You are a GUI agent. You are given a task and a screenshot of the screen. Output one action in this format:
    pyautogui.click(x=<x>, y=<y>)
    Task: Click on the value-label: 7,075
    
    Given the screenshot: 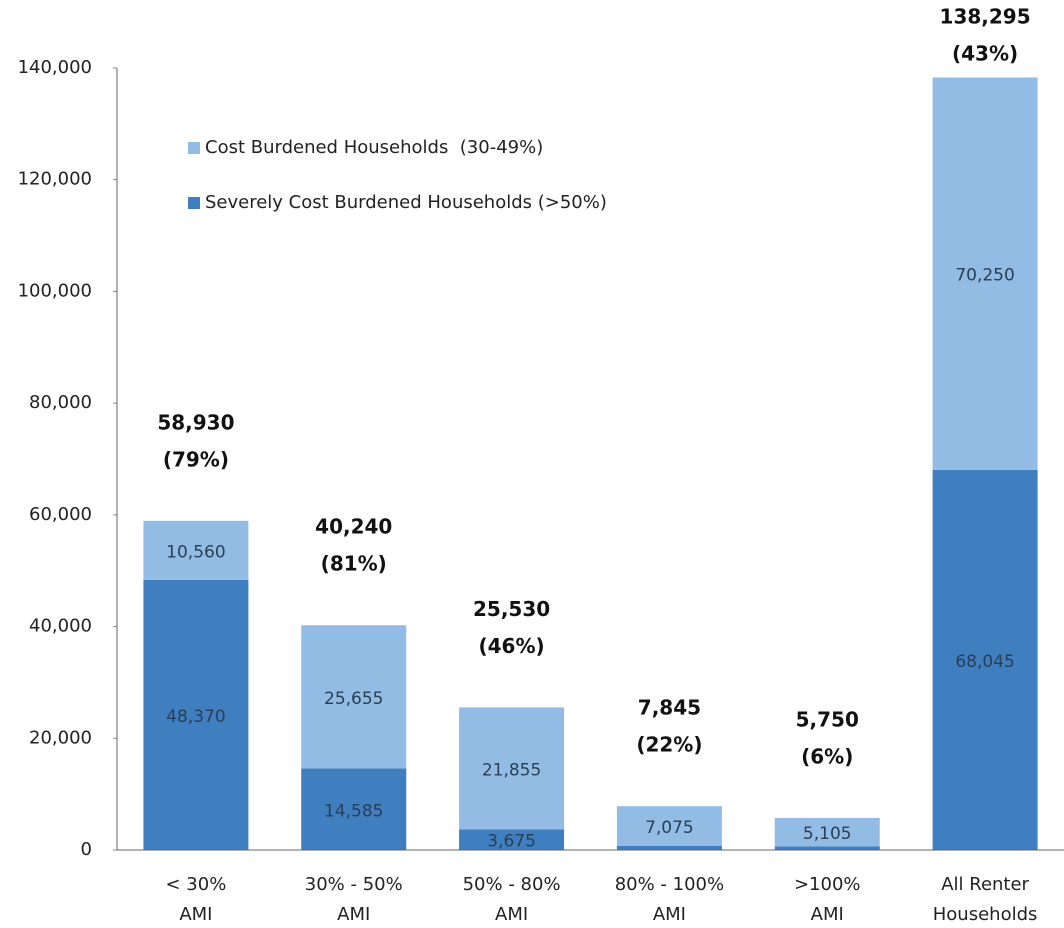 What is the action you would take?
    pyautogui.click(x=669, y=828)
    